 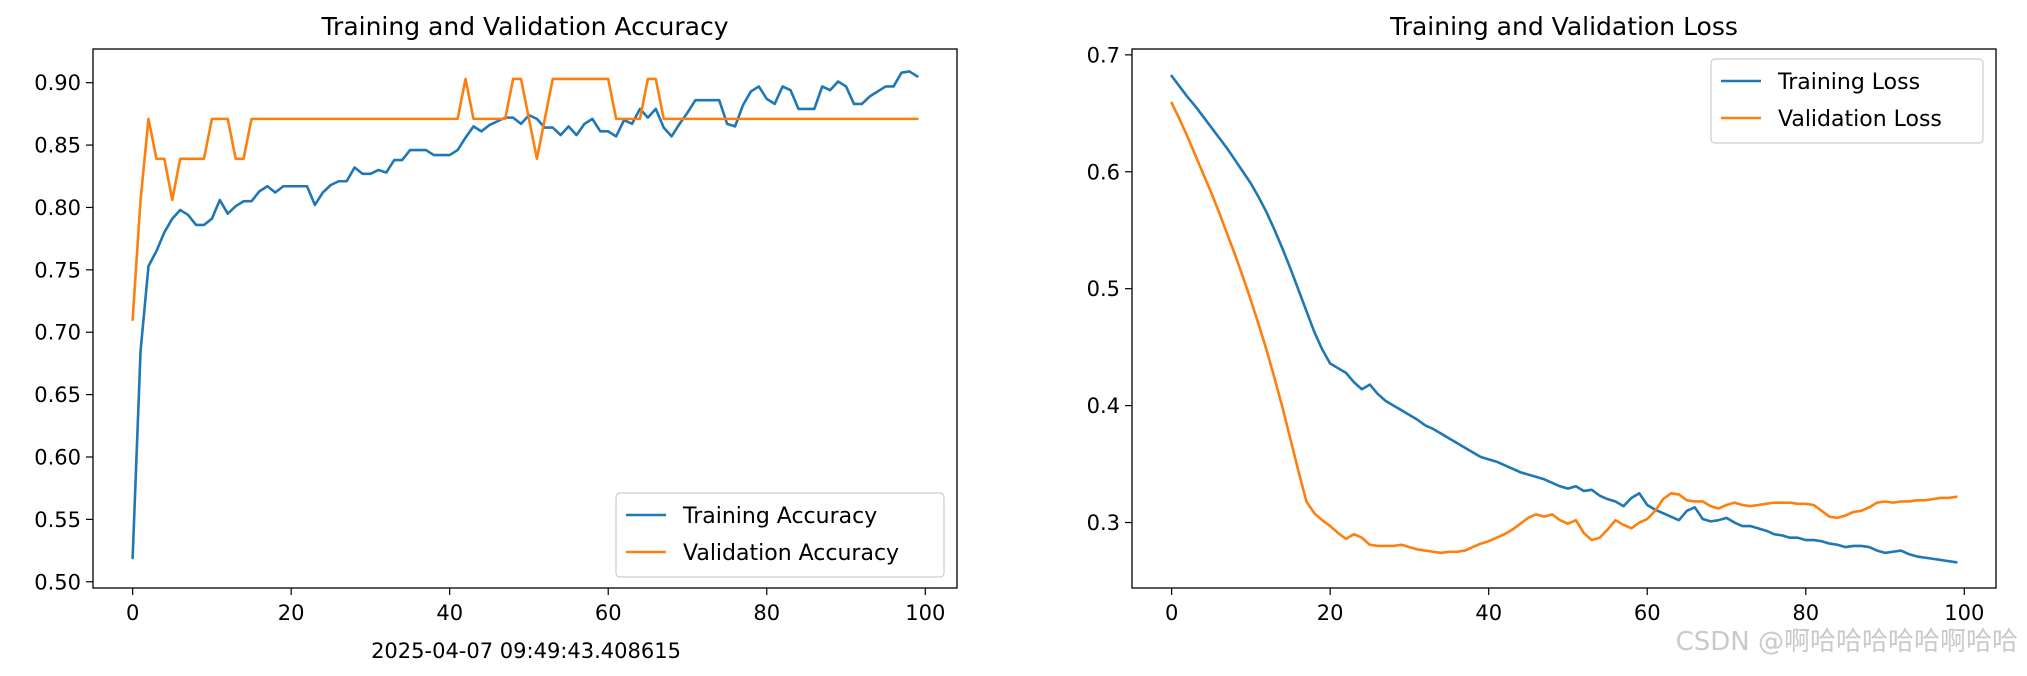 What do you see at coordinates (57, 582) in the screenshot?
I see `y-tick-label: 0.50` at bounding box center [57, 582].